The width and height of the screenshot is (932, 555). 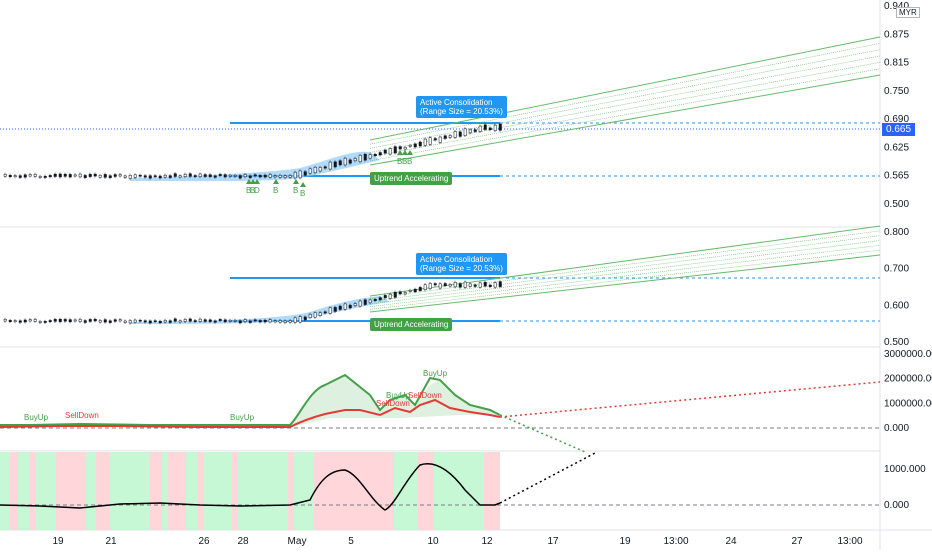 What do you see at coordinates (255, 166) in the screenshot?
I see `trend-ribbon` at bounding box center [255, 166].